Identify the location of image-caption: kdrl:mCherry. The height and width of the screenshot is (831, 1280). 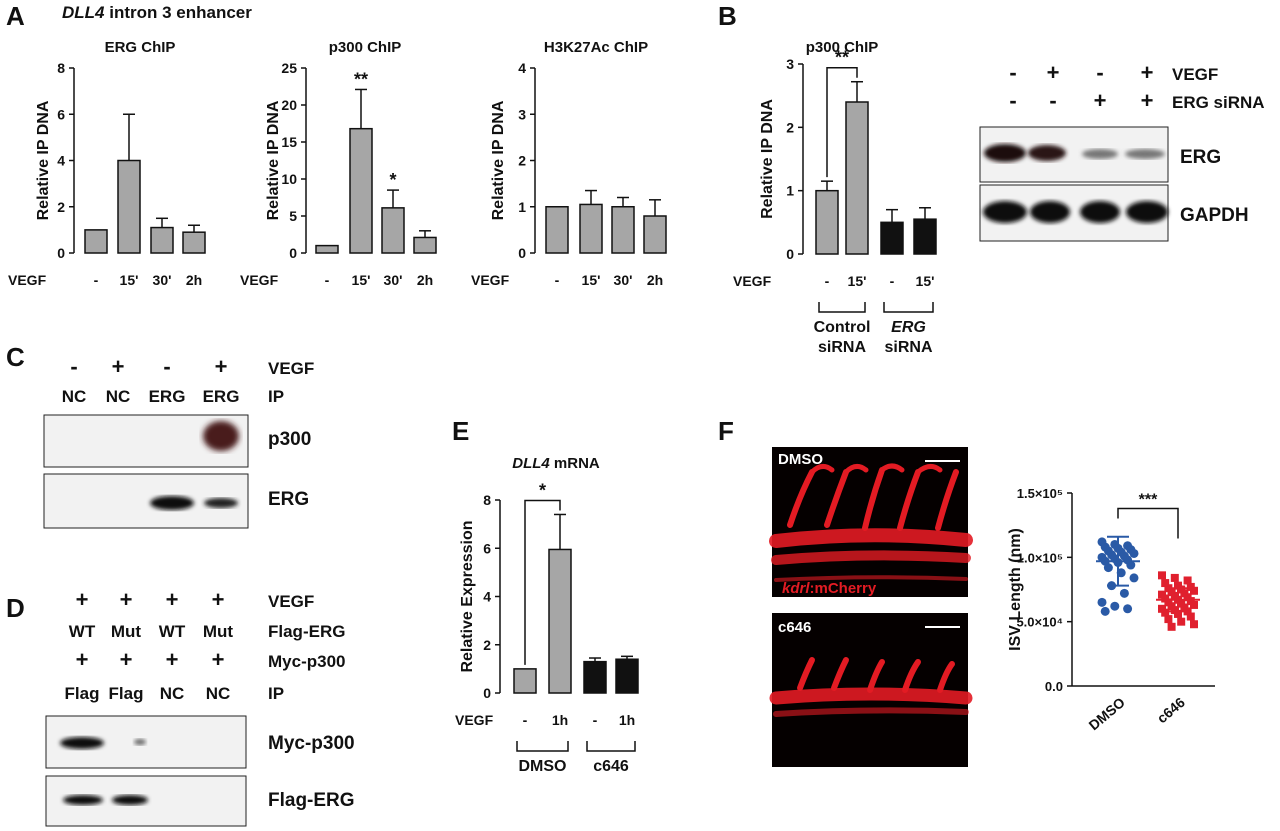
(829, 588).